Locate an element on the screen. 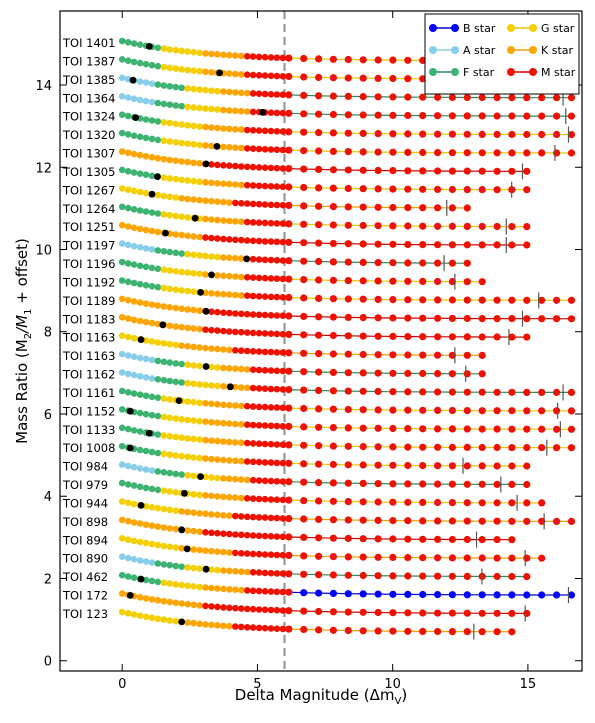 The image size is (595, 723). series-label: TOI 462 is located at coordinates (85, 577).